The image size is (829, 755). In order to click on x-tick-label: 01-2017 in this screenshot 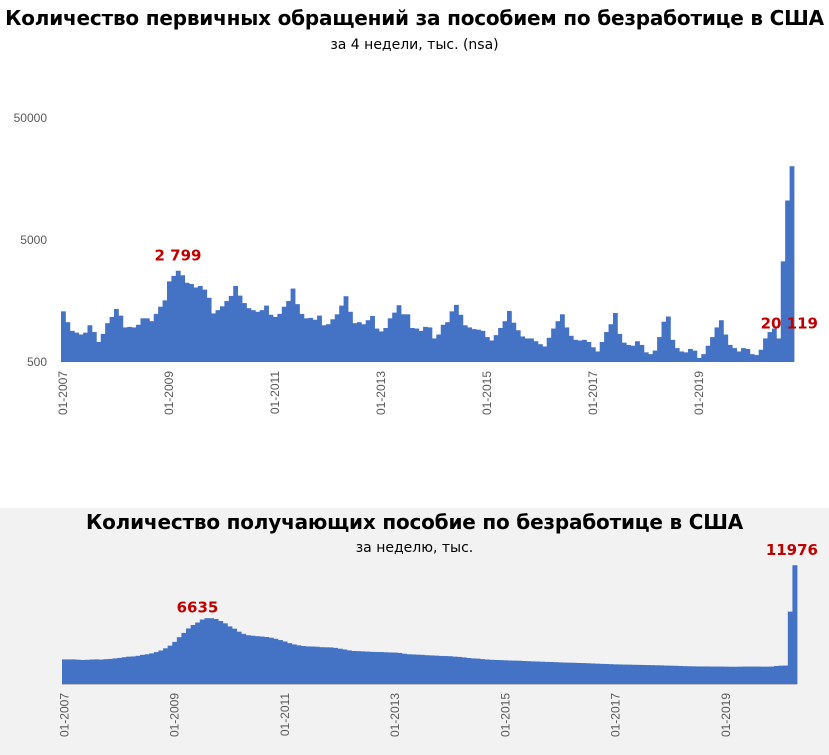, I will do `click(616, 715)`.